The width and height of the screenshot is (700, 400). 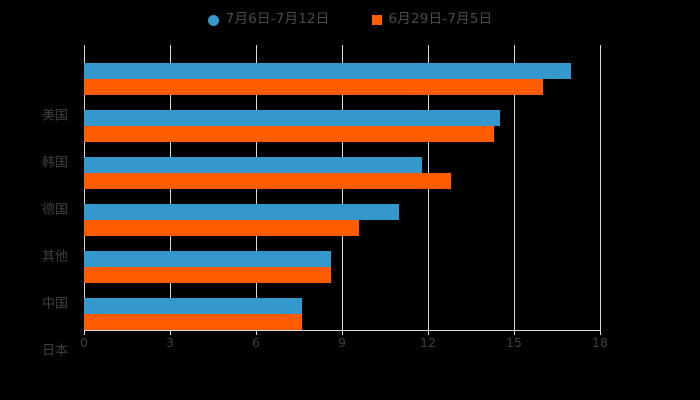 What do you see at coordinates (342, 342) in the screenshot?
I see `x-tick-label-9: 9` at bounding box center [342, 342].